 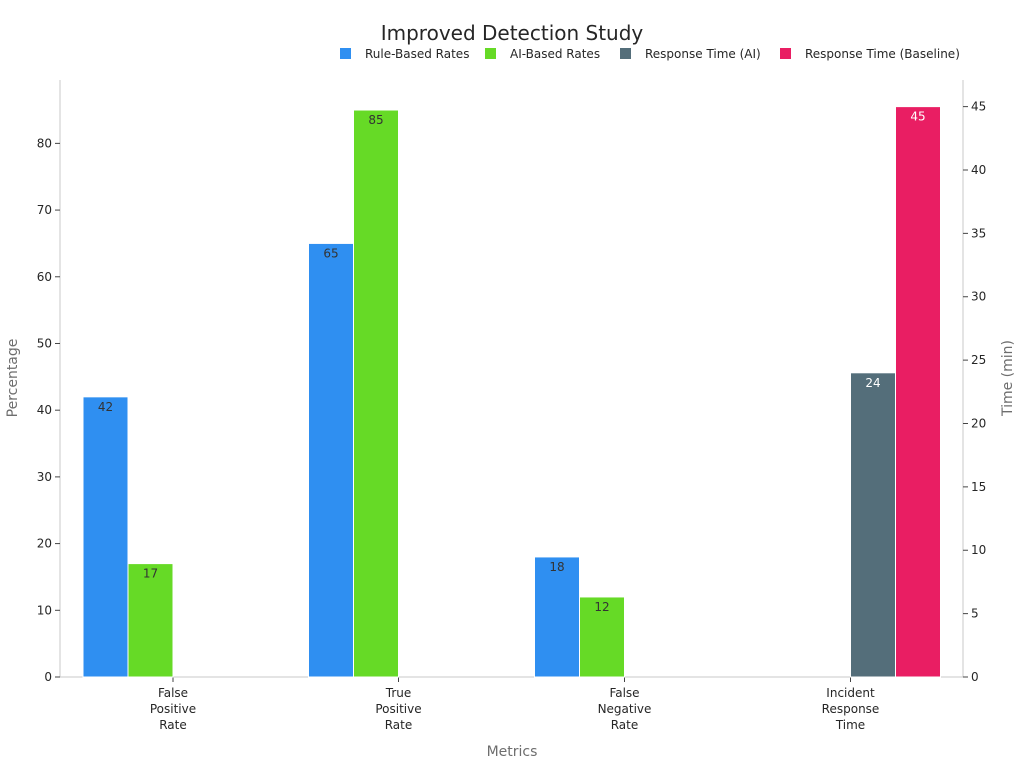 I want to click on y-tick-label-1: 10, so click(x=44, y=610).